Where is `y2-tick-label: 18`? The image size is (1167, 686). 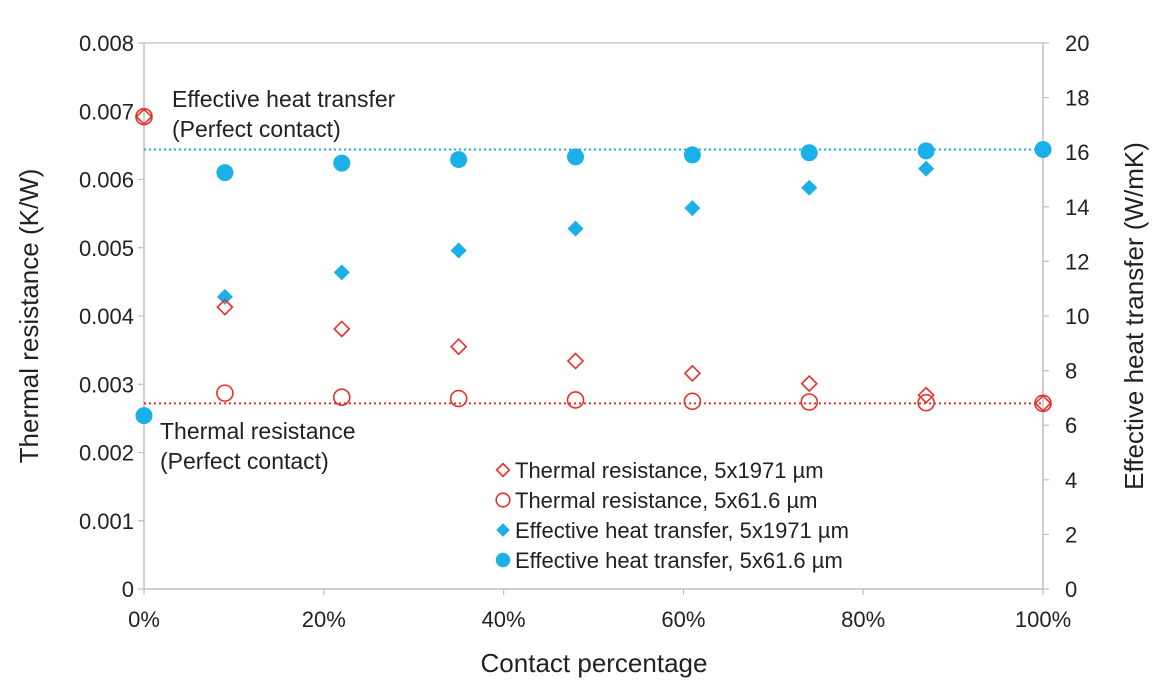
y2-tick-label: 18 is located at coordinates (1077, 98).